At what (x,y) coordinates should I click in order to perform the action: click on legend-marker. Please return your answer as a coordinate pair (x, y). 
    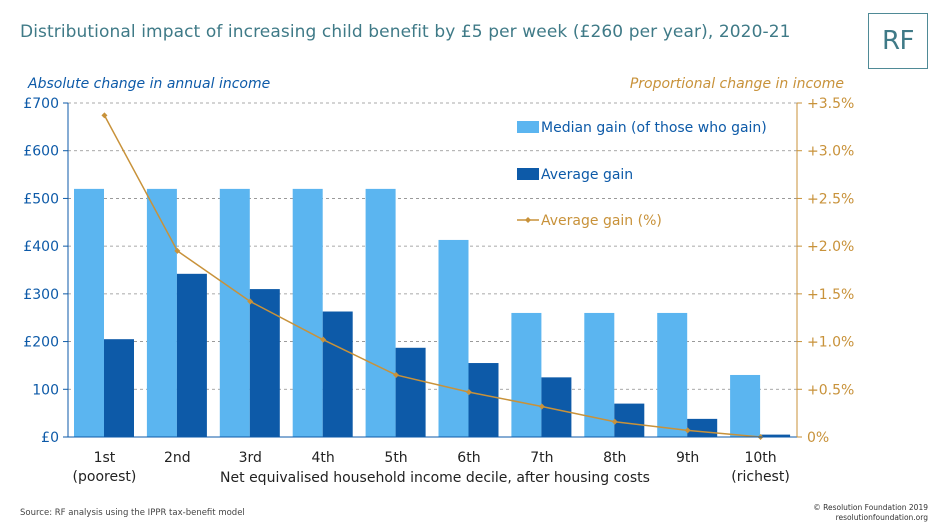
    Looking at the image, I should click on (528, 220).